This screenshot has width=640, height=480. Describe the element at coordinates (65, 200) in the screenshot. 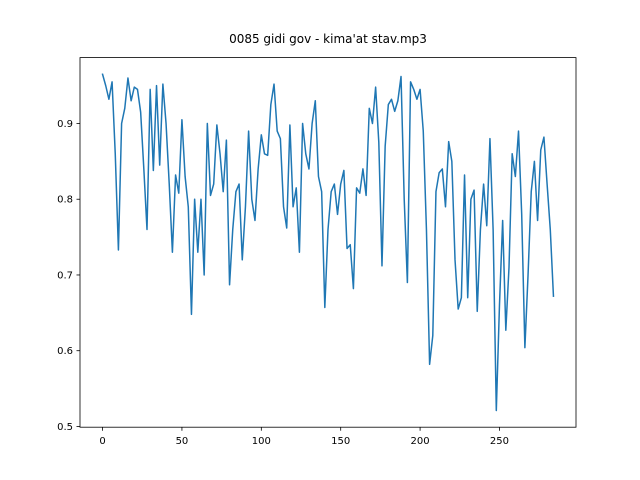

I see `y-tick-label: 0.8` at that location.